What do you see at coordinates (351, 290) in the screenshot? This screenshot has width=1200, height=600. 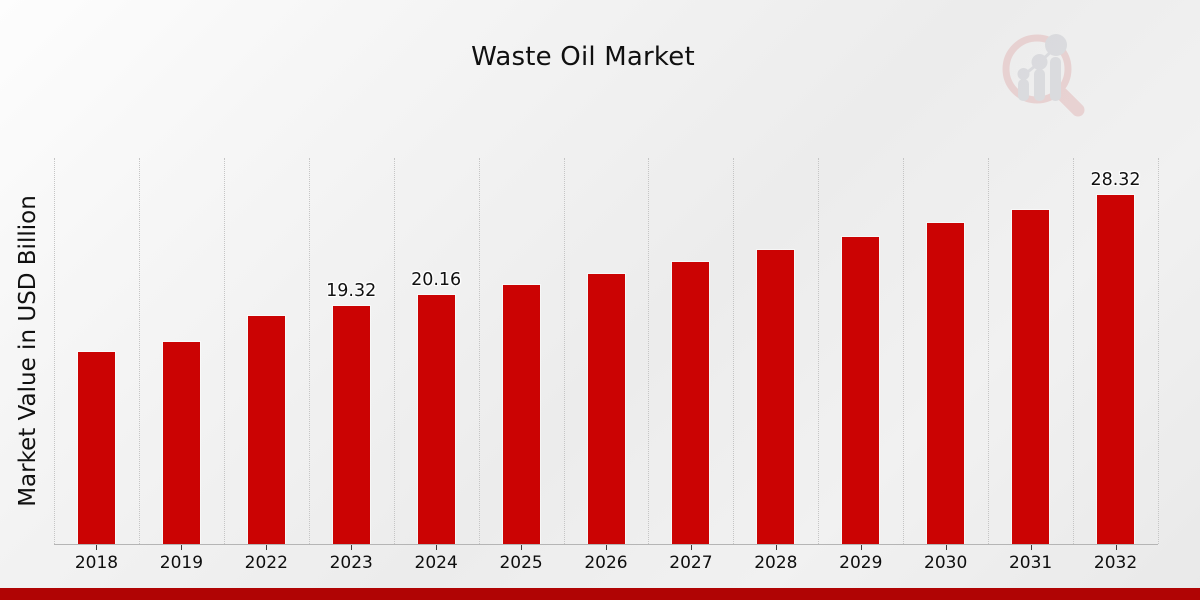 I see `data-label-2023: 19.32` at bounding box center [351, 290].